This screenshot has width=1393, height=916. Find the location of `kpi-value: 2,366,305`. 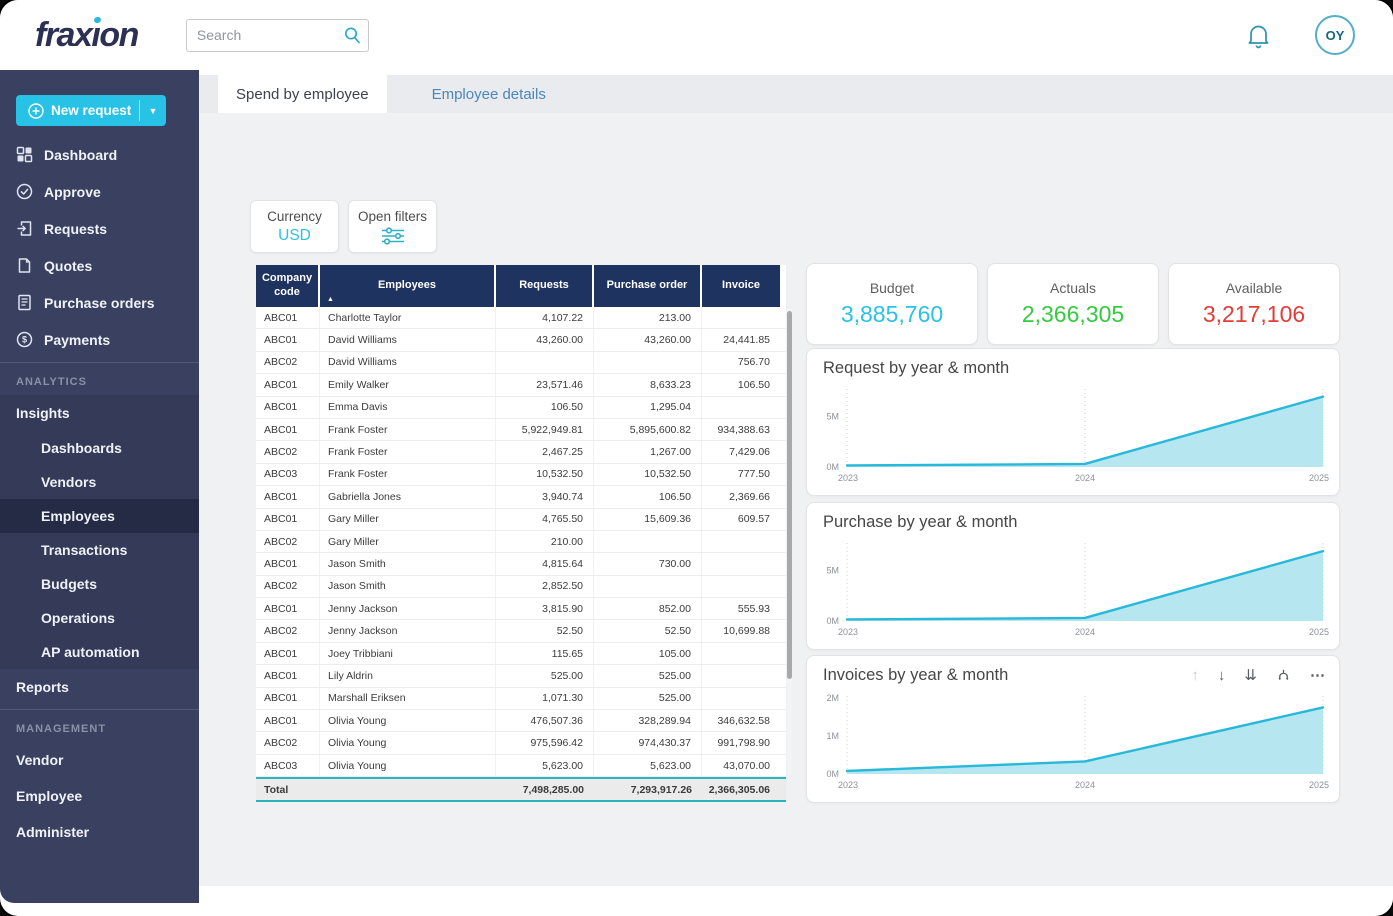

kpi-value: 2,366,305 is located at coordinates (1073, 314).